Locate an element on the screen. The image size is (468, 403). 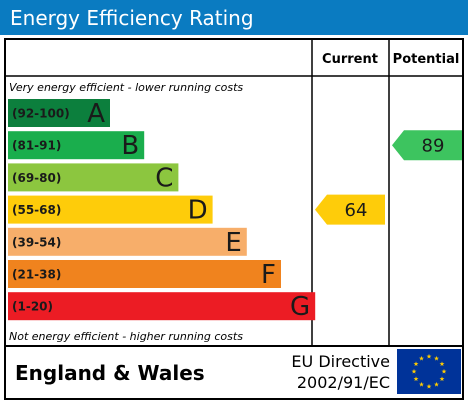
footer-region: England & Wales is located at coordinates (110, 373).